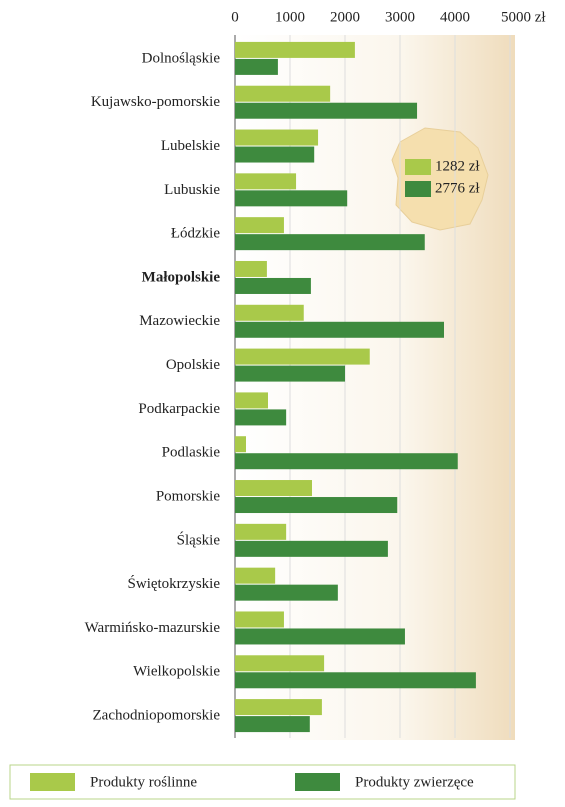 Image resolution: width=565 pixels, height=807 pixels. I want to click on y-tick-label: Mazowieckie, so click(179, 321).